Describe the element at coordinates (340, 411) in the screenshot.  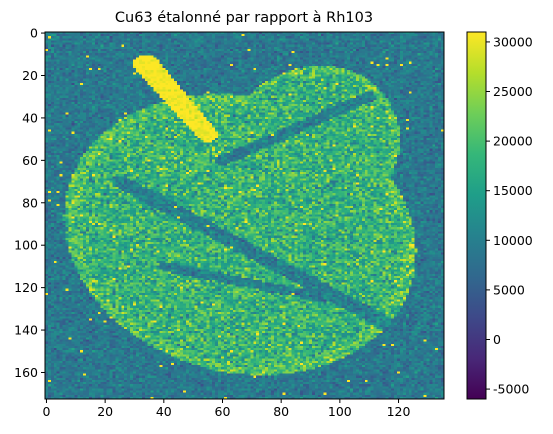
I see `x-tick-label: 100` at that location.